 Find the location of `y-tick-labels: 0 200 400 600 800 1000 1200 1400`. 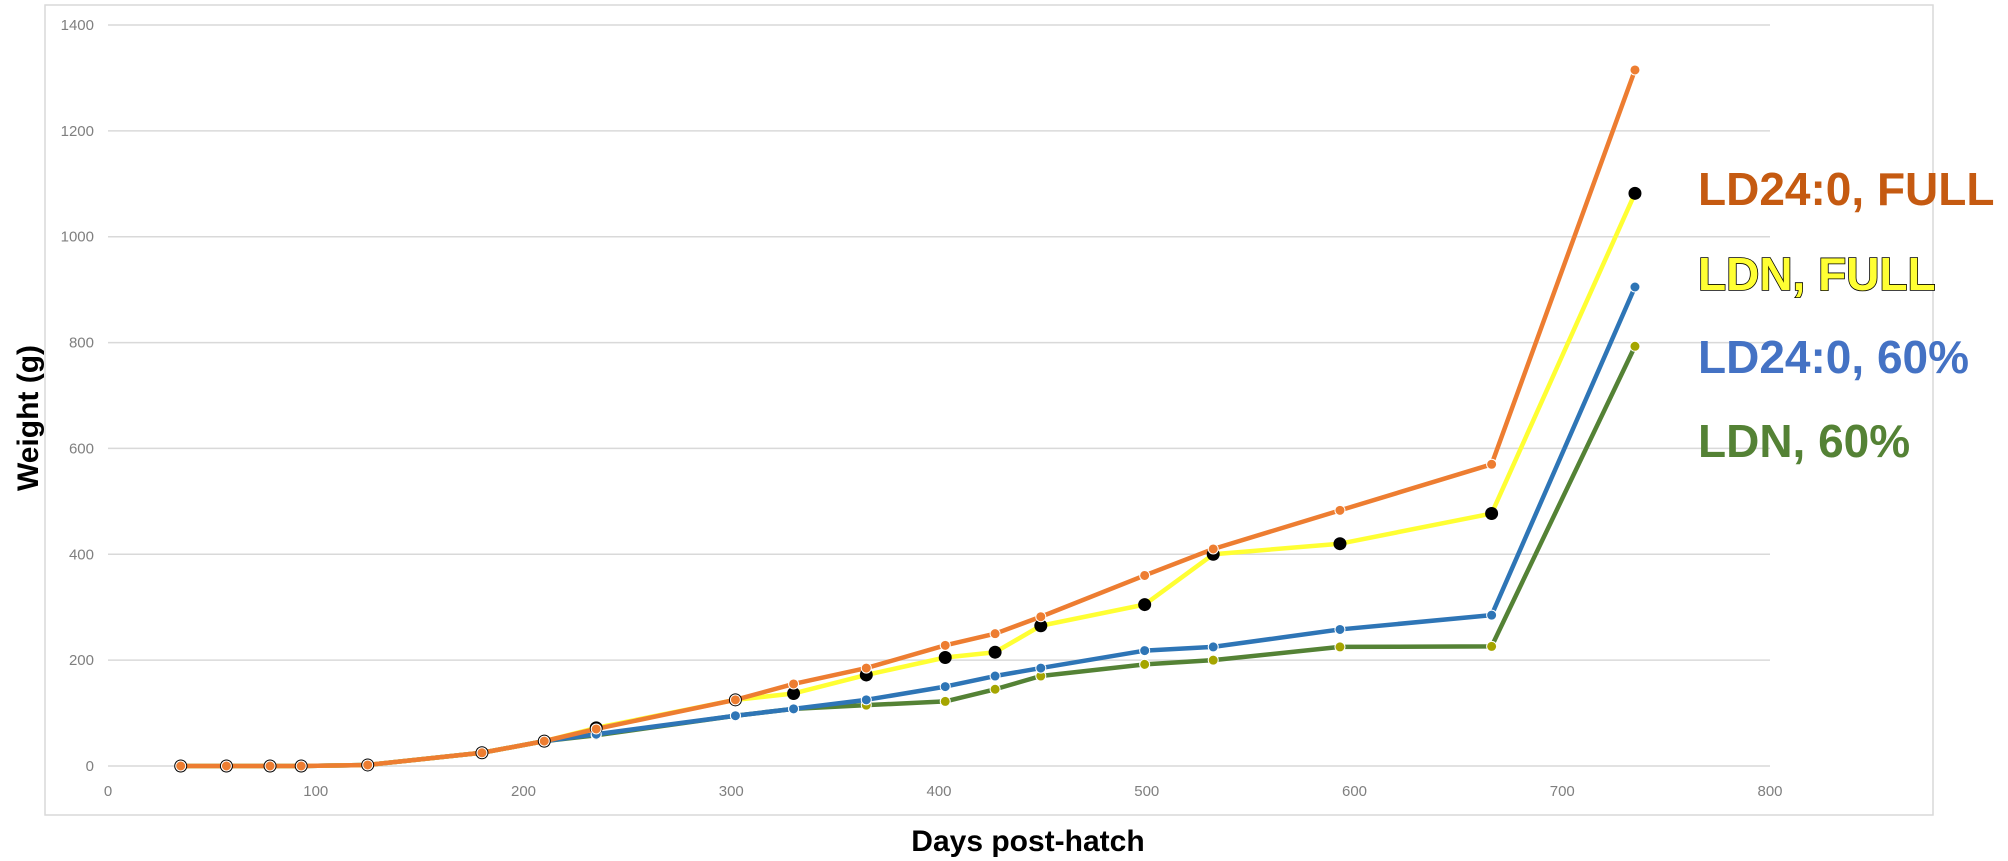

y-tick-labels: 0 200 400 600 800 1000 1200 1400 is located at coordinates (77, 396).